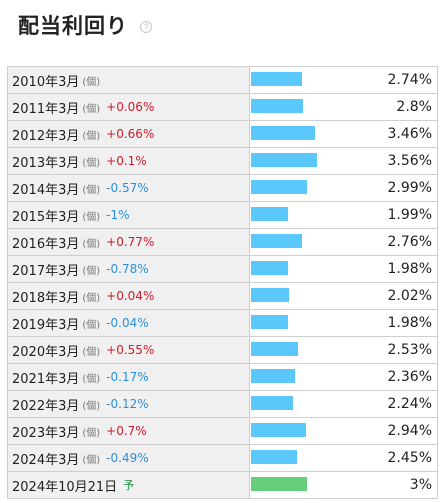 The image size is (443, 503). Describe the element at coordinates (343, 377) in the screenshot. I see `value-cell: 2.36%` at that location.